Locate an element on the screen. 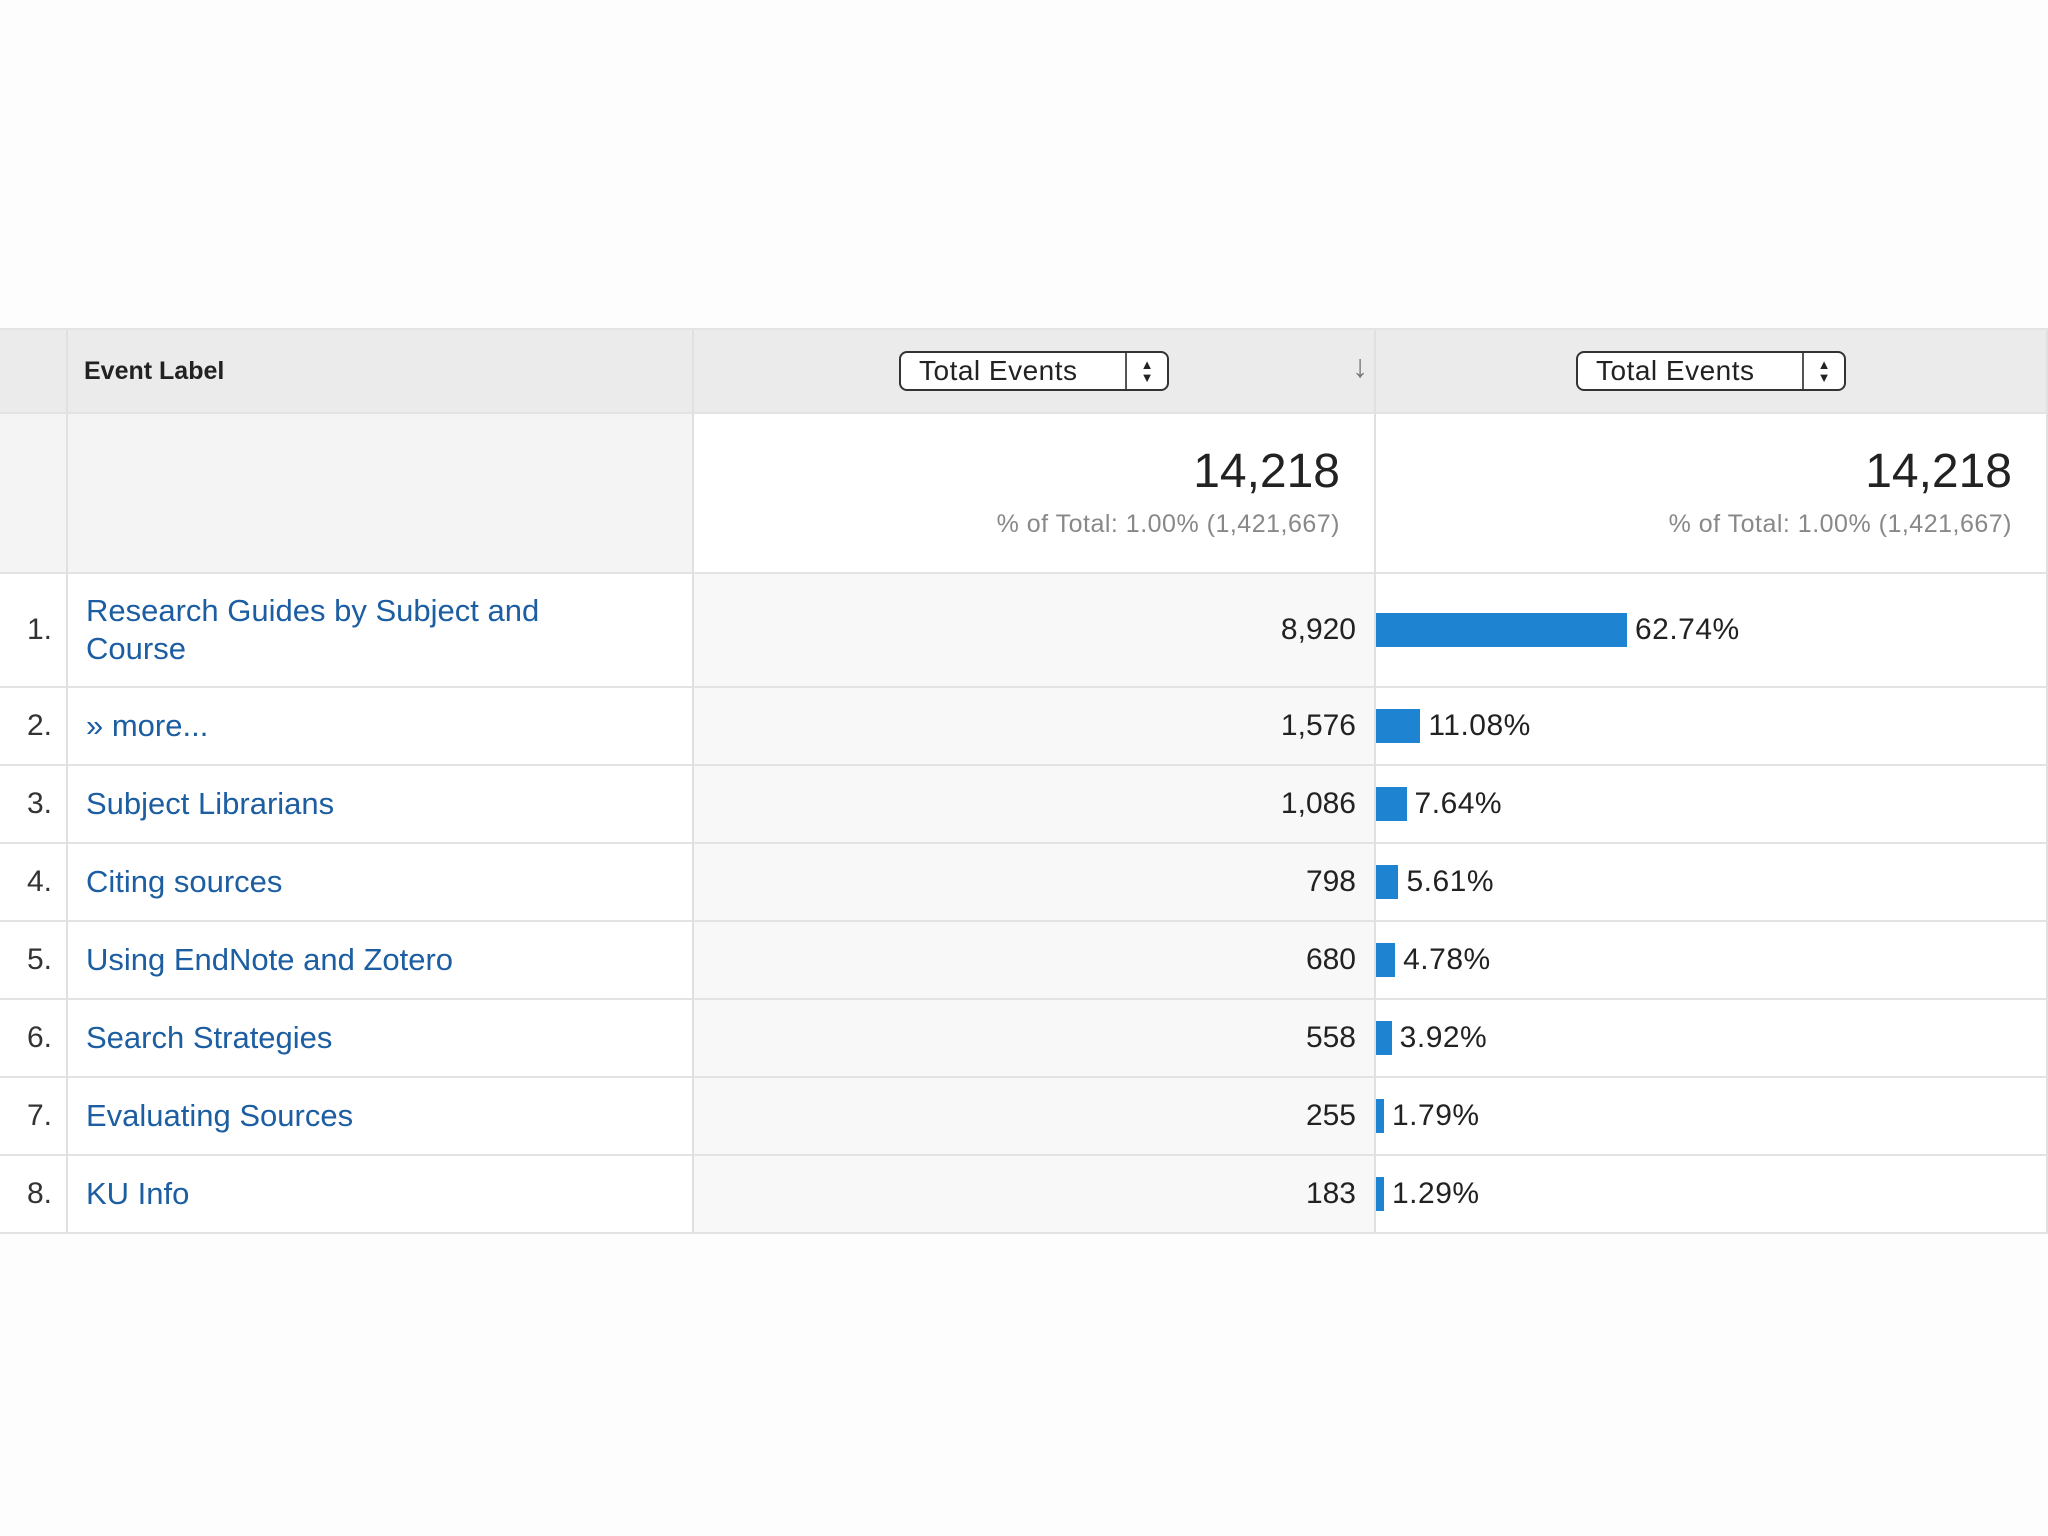  percent-label: 62.74% is located at coordinates (1687, 629).